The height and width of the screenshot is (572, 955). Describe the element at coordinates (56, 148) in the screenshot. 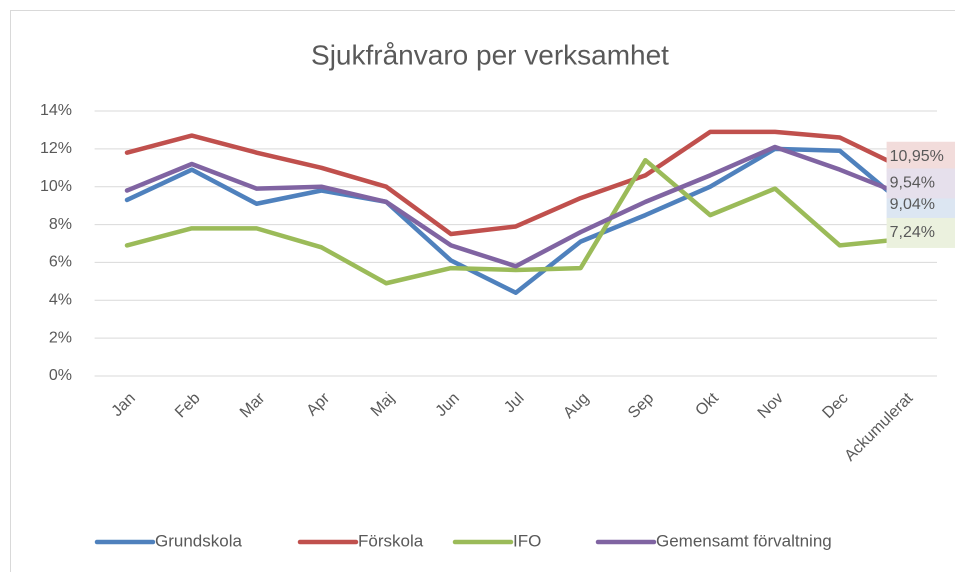

I see `y-tick-label: 12%` at that location.